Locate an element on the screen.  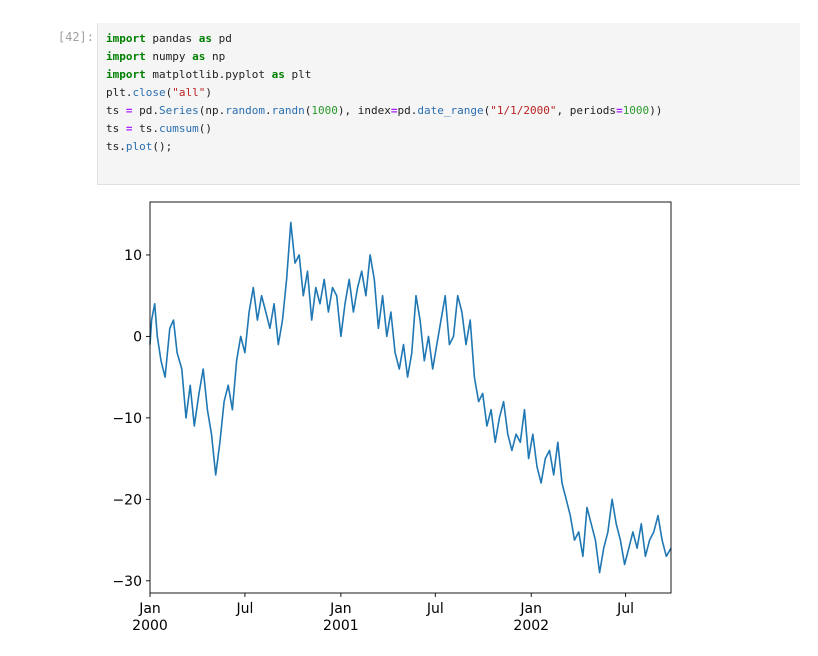
code-token: "1/1/2000" is located at coordinates (523, 110).